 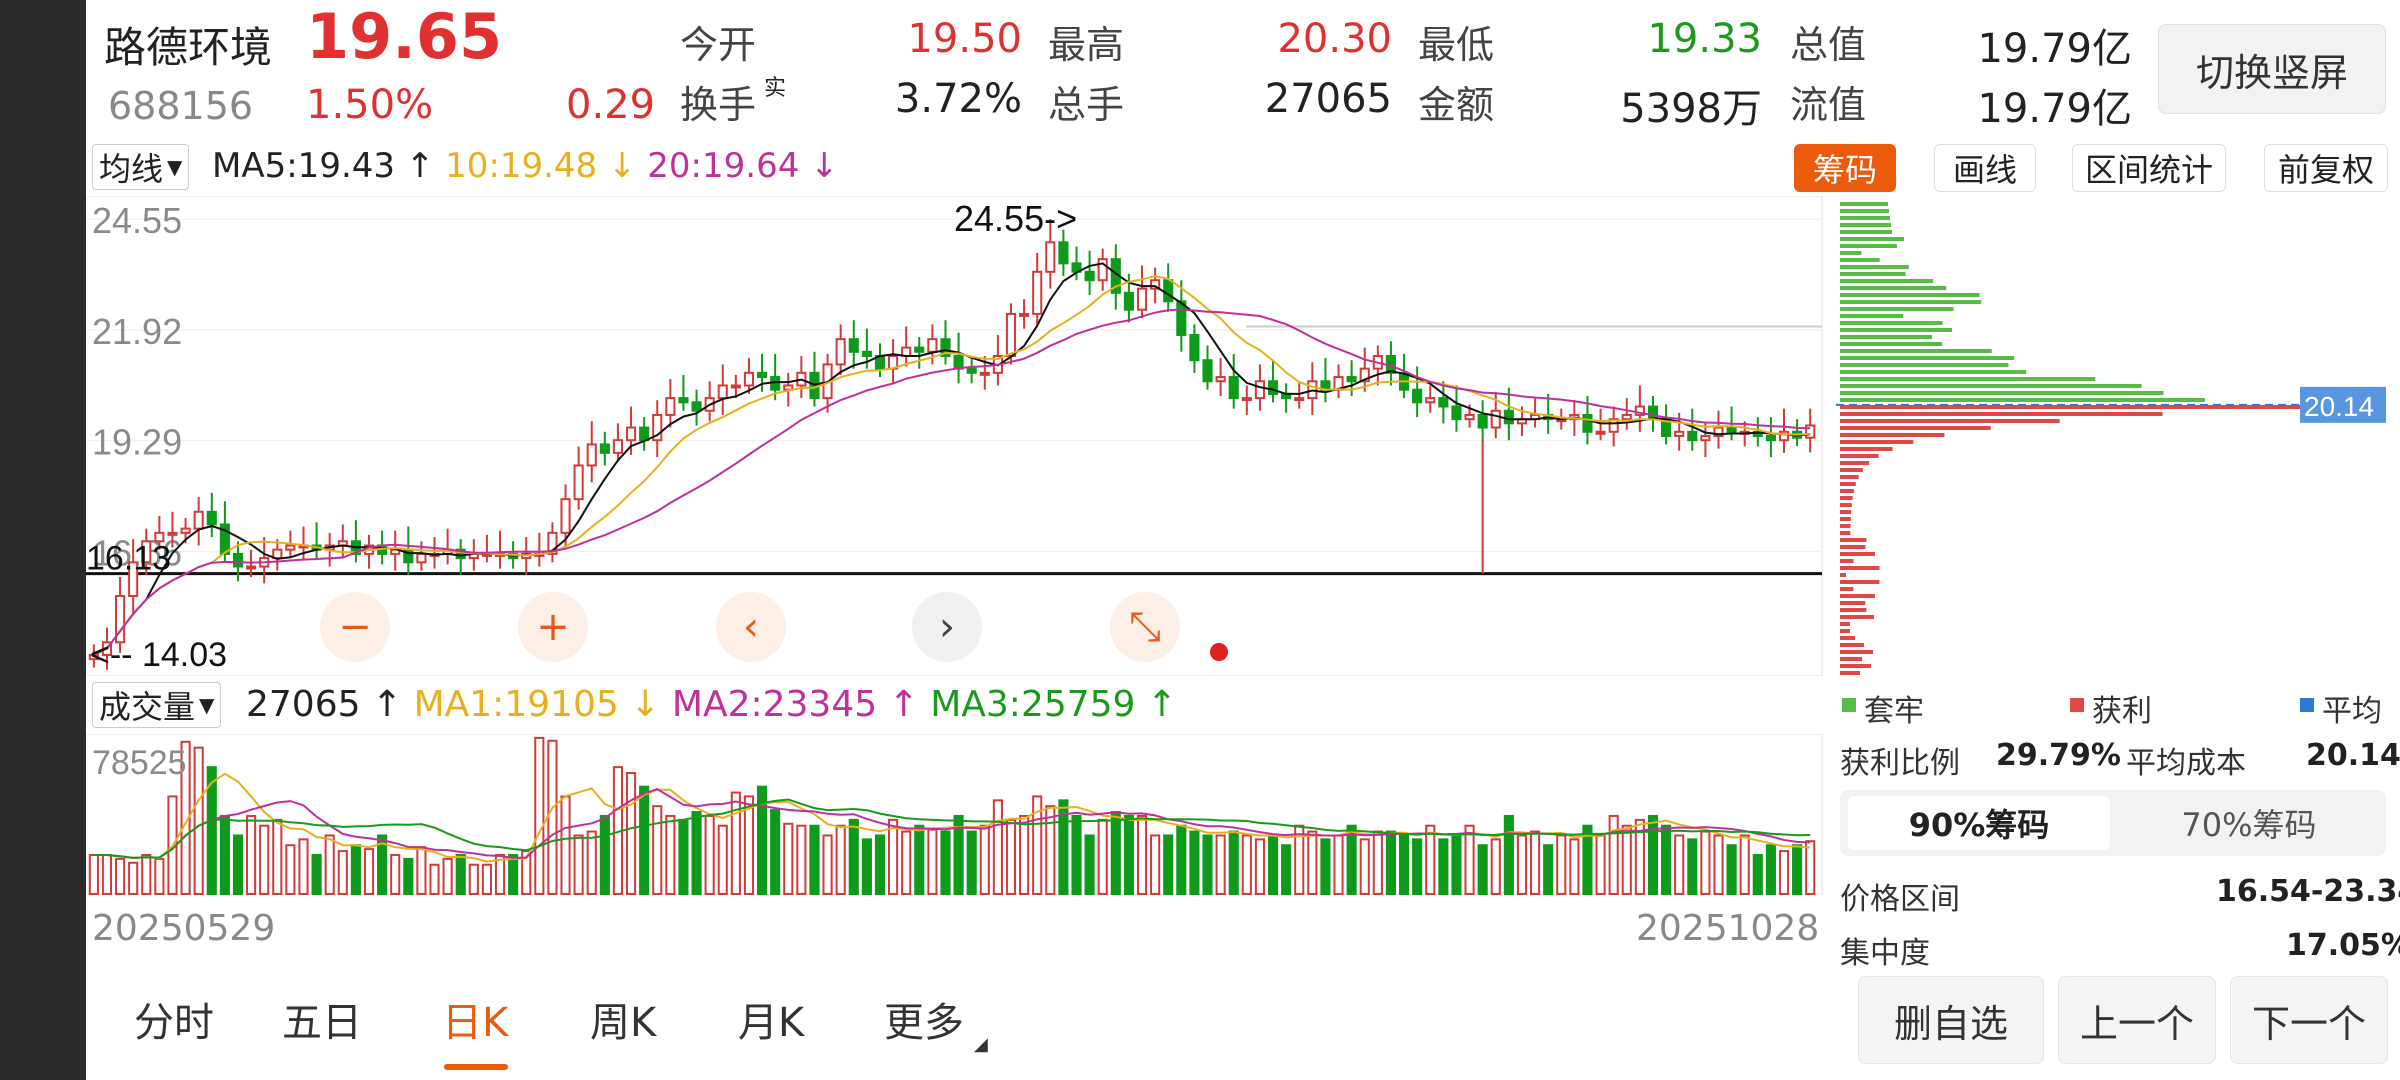 I want to click on volume-ma-line, so click(x=952, y=817).